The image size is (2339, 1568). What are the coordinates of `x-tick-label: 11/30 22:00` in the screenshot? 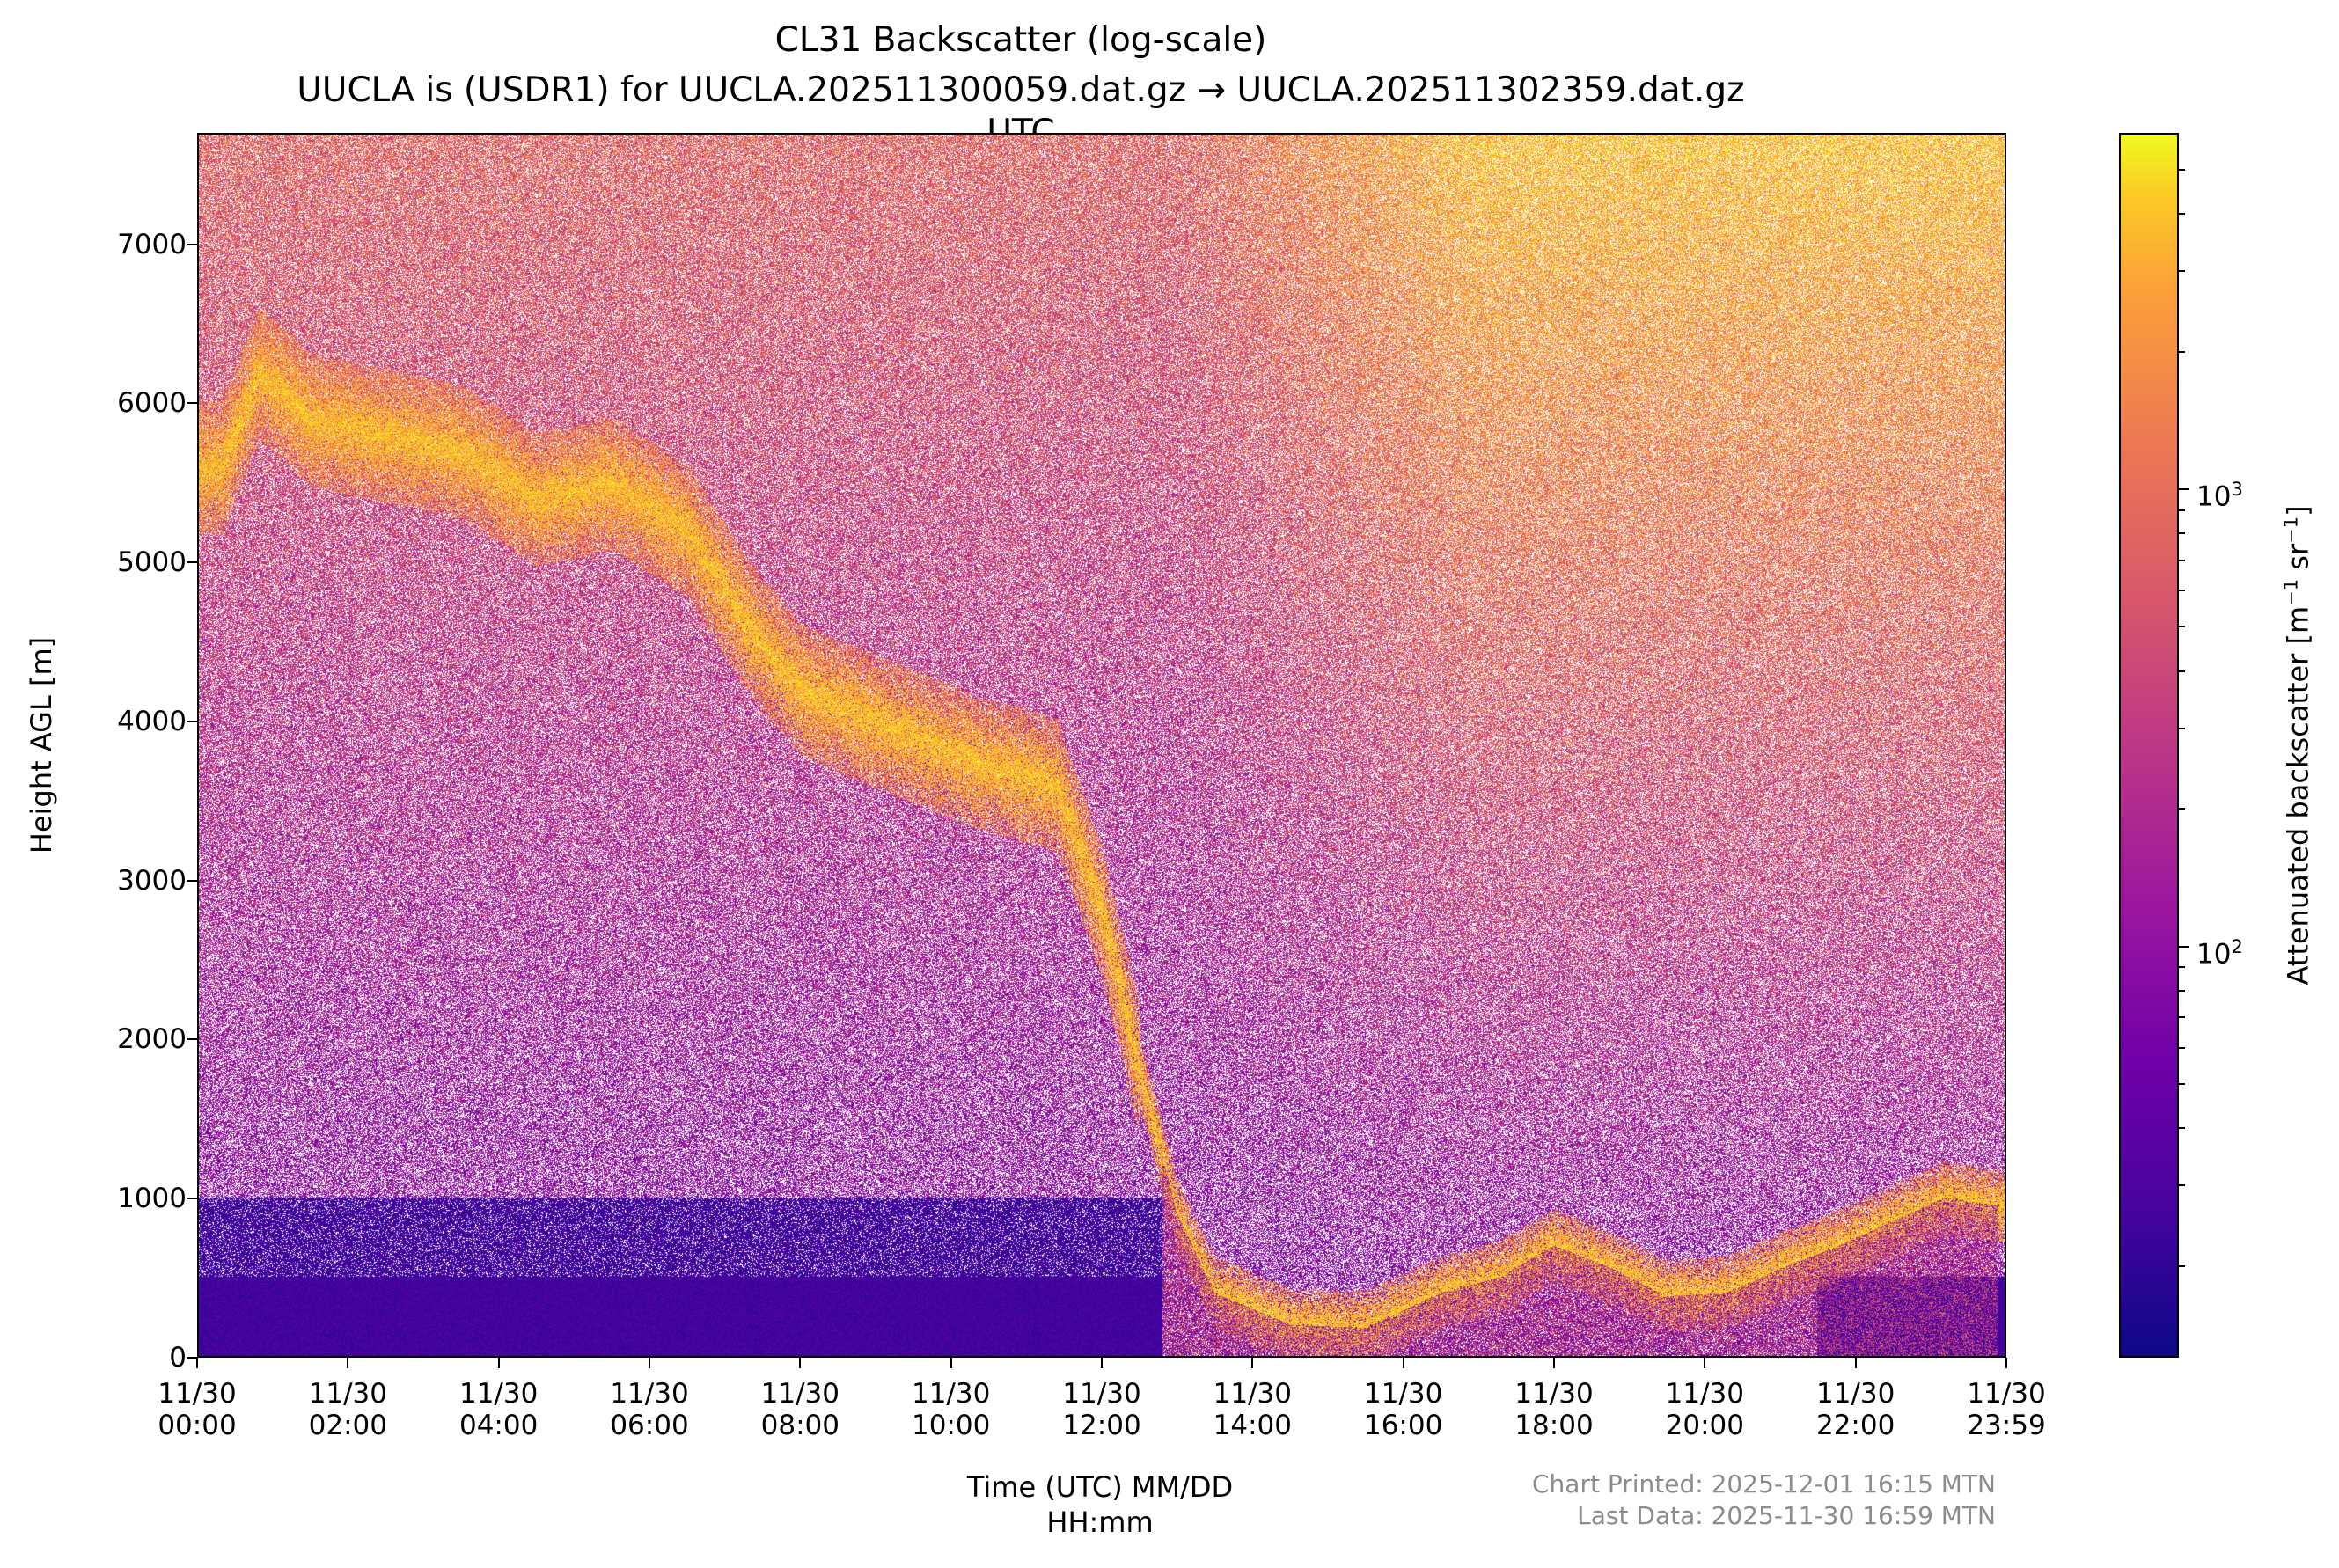 It's located at (1855, 1409).